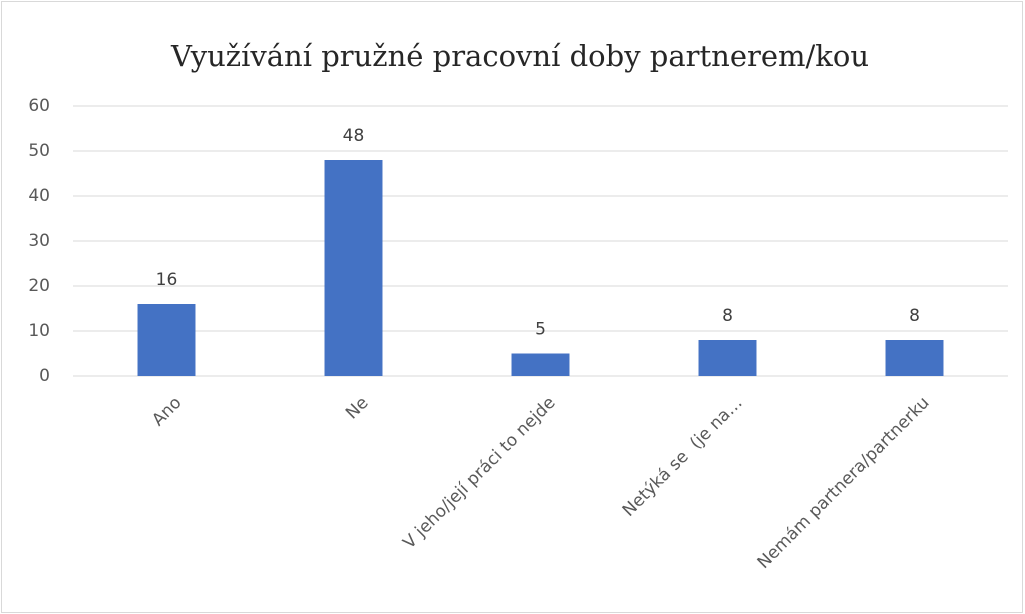  I want to click on y-tick-label: 30, so click(39, 241).